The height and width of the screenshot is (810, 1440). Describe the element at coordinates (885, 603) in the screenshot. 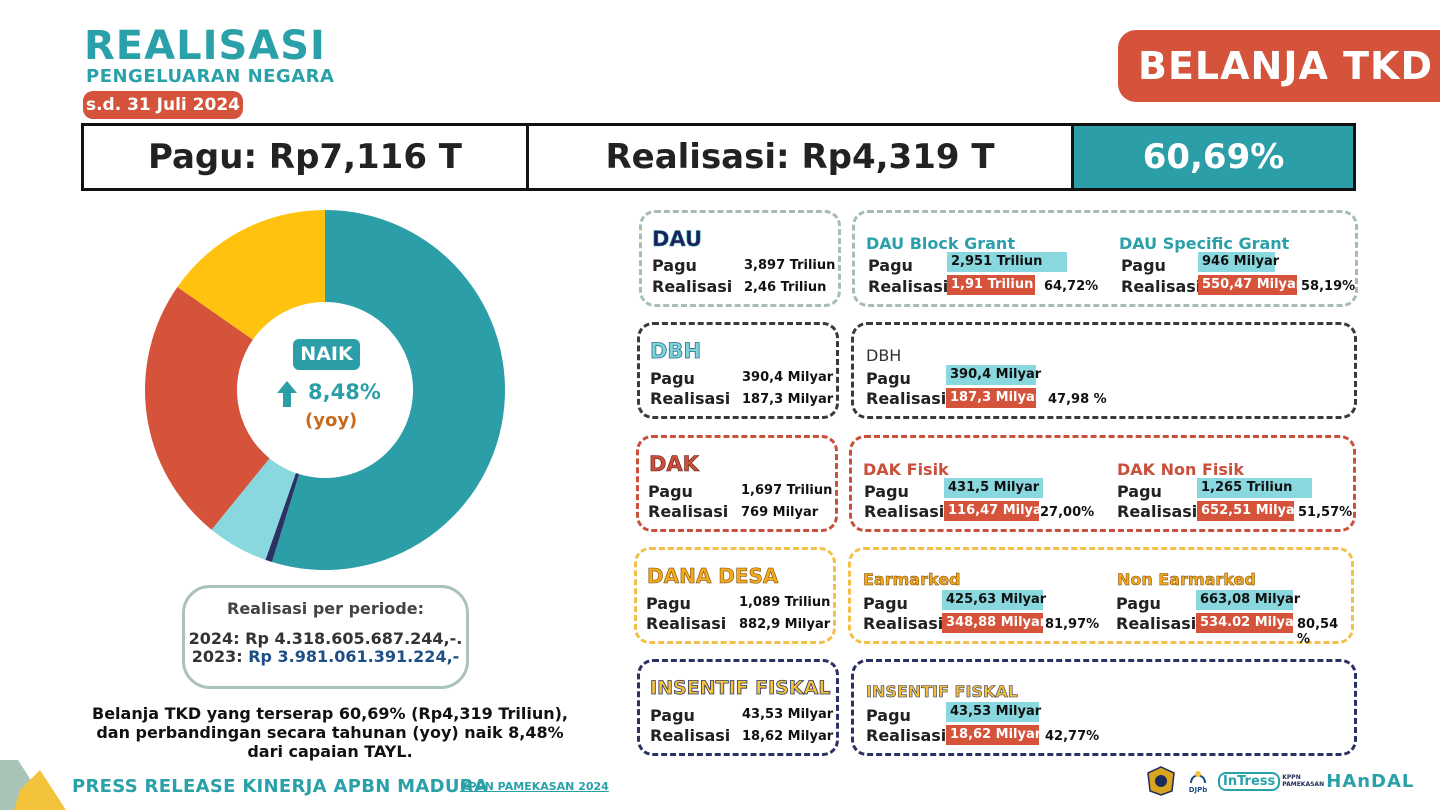

I see `dana-desa-sub1-pagu-label: Pagu` at that location.